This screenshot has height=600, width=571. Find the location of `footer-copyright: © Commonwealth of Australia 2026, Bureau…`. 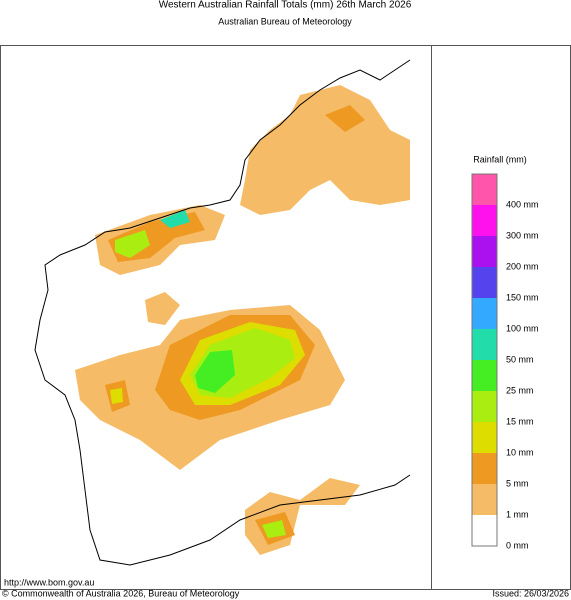

footer-copyright: © Commonwealth of Australia 2026, Bureau… is located at coordinates (121, 593).